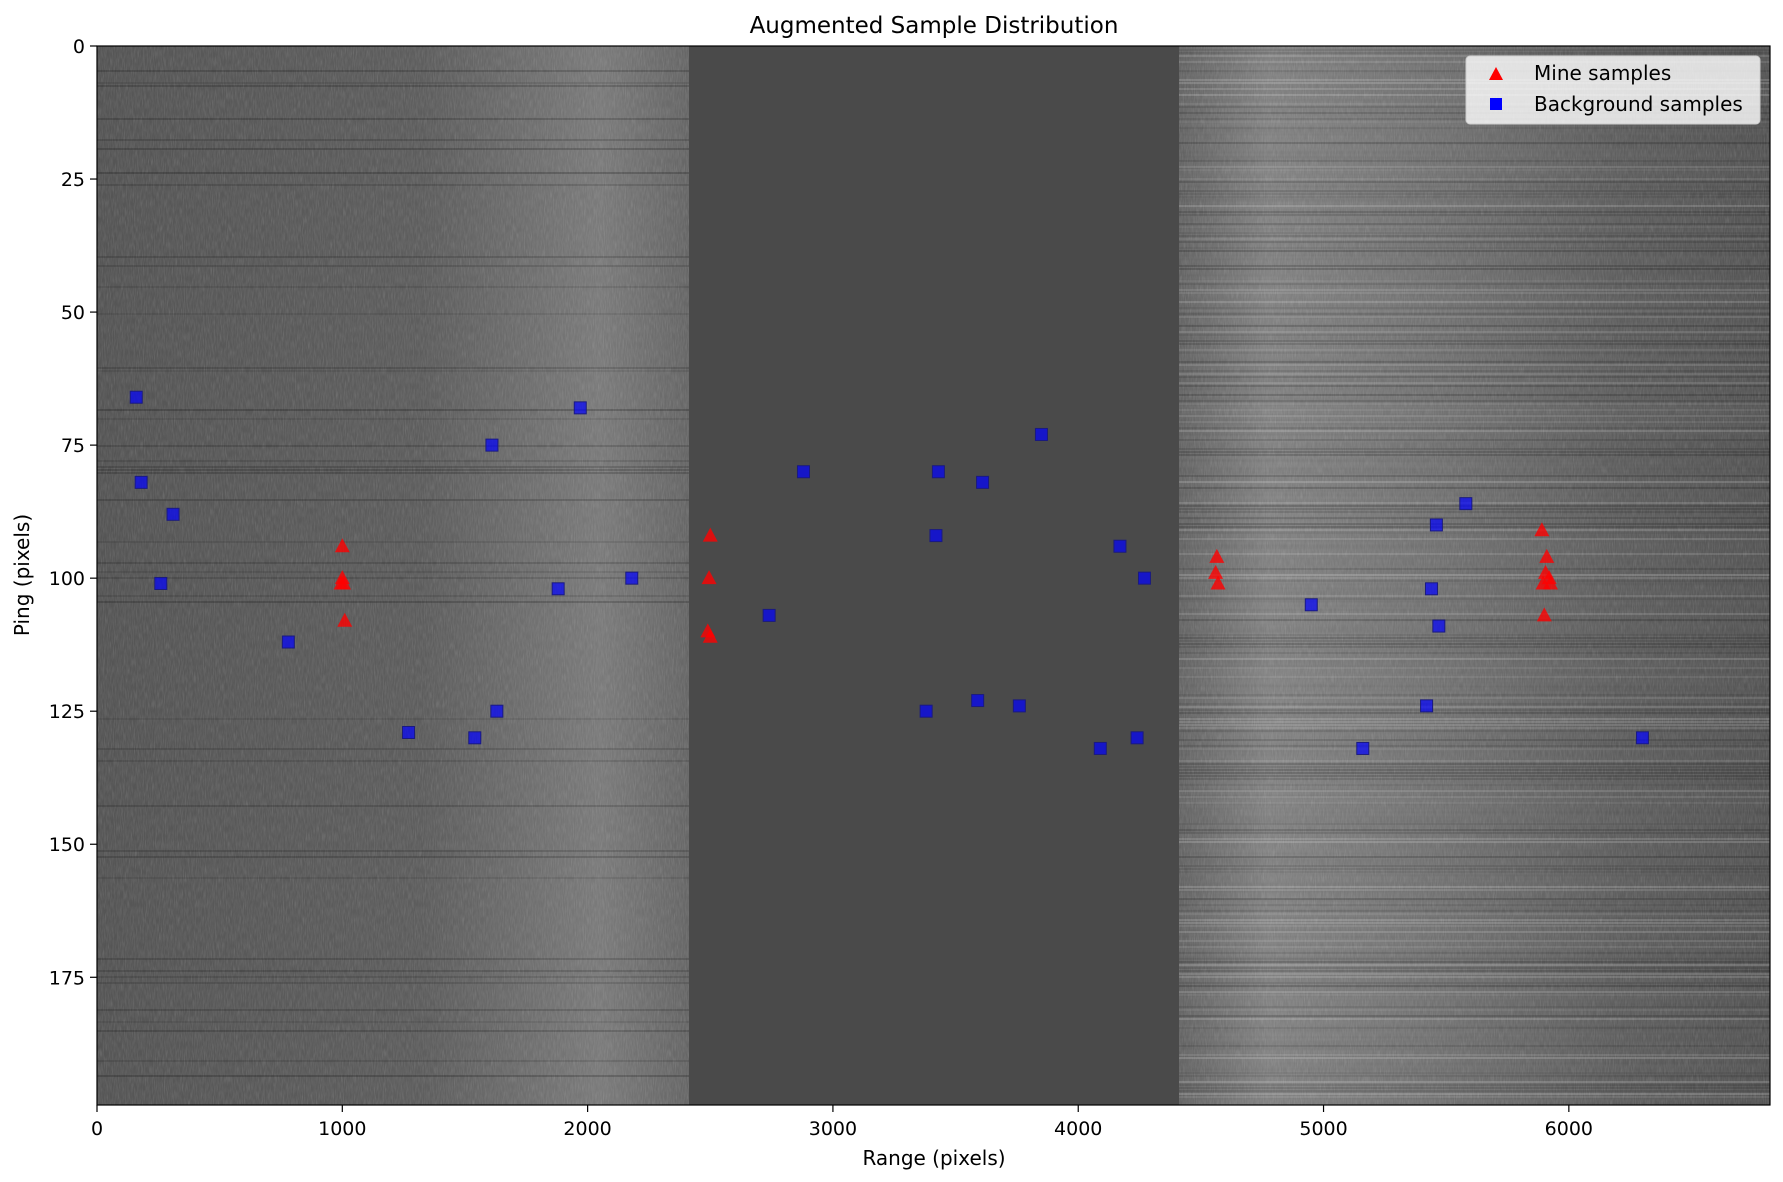 The width and height of the screenshot is (1783, 1182). Describe the element at coordinates (1569, 1129) in the screenshot. I see `x-tick-label: 6000` at that location.